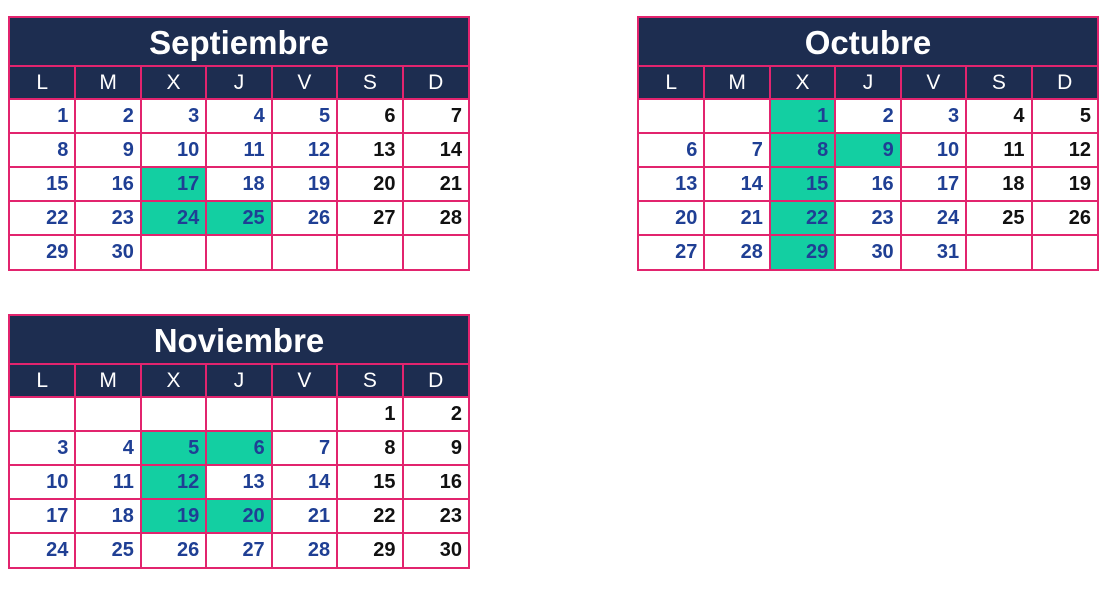 The height and width of the screenshot is (600, 1113). What do you see at coordinates (435, 116) in the screenshot?
I see `day-cell: 7` at bounding box center [435, 116].